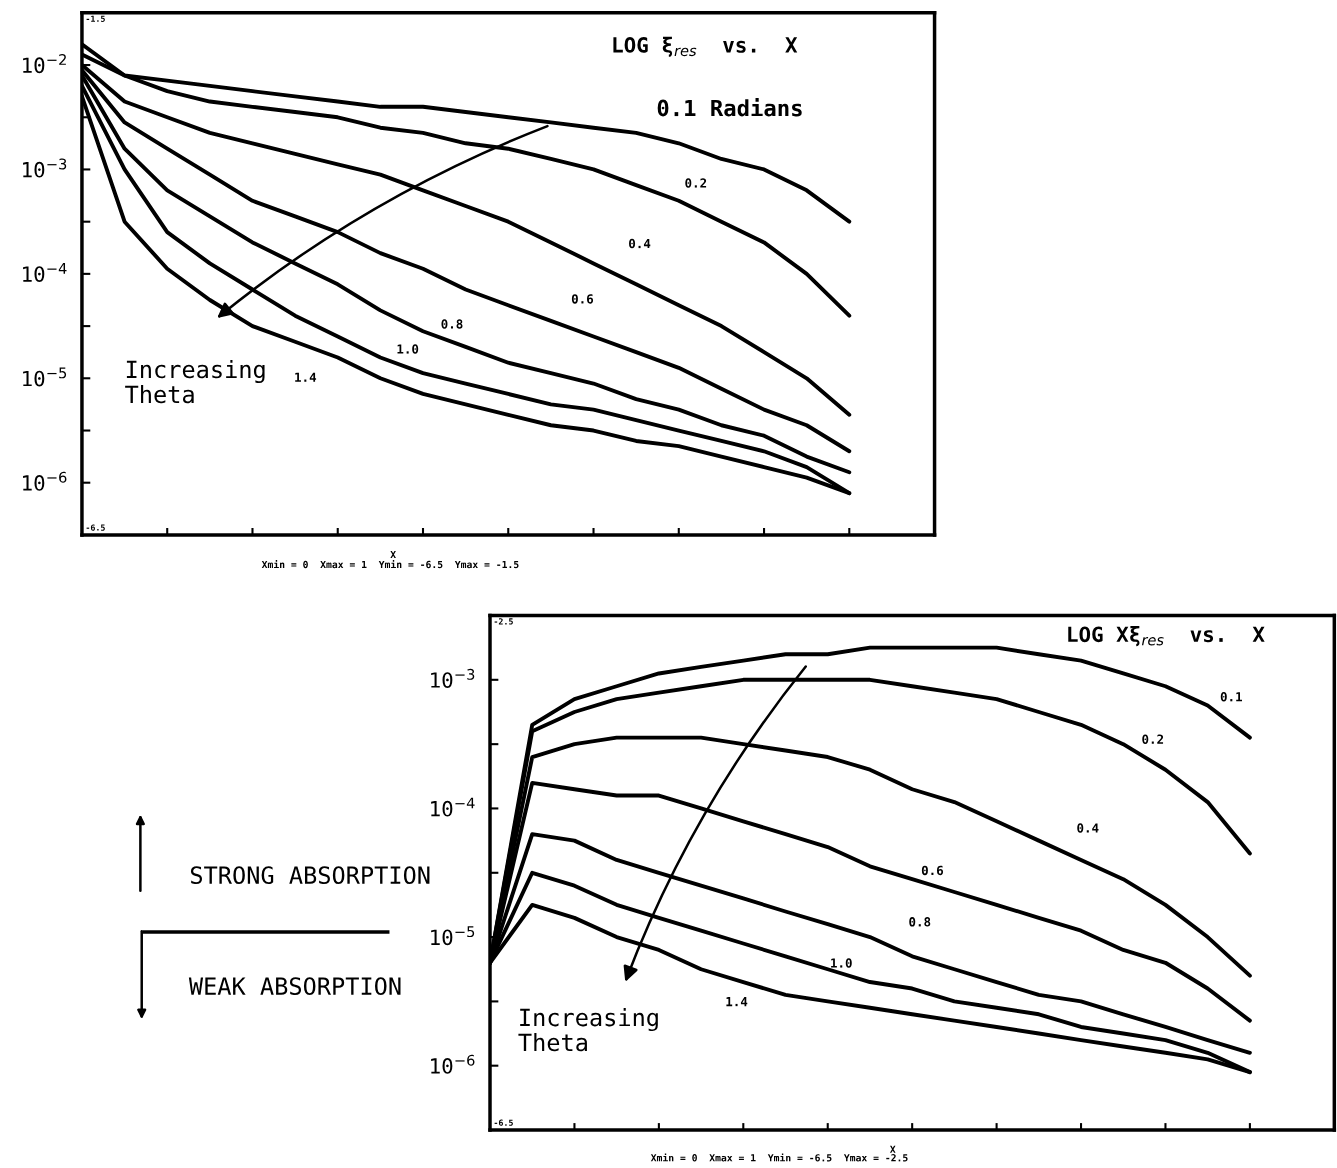 Image resolution: width=1337 pixels, height=1168 pixels. I want to click on text: Xmin = 0 Xmax = 1 Ymin = -6.5 Ymax = -2.5, so click(779, 1157).